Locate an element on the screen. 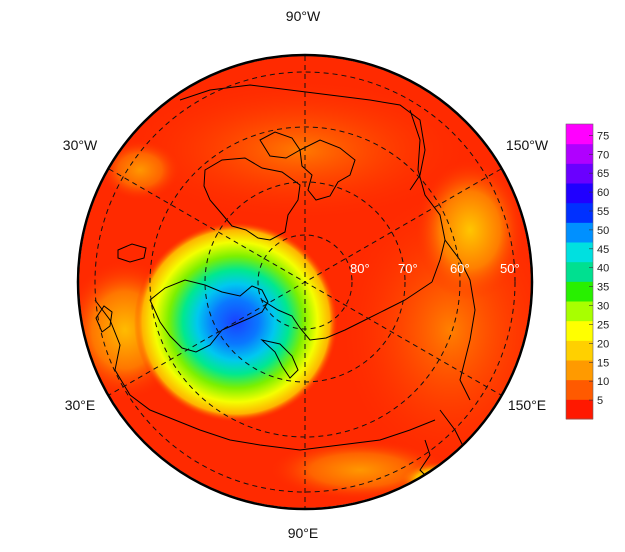  colorbar-tick-label: 30 is located at coordinates (603, 307).